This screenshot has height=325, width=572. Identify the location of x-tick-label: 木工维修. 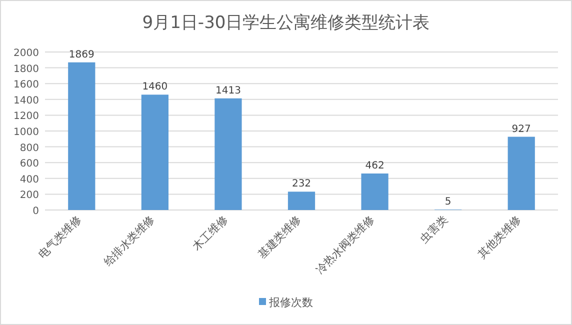
(210, 233).